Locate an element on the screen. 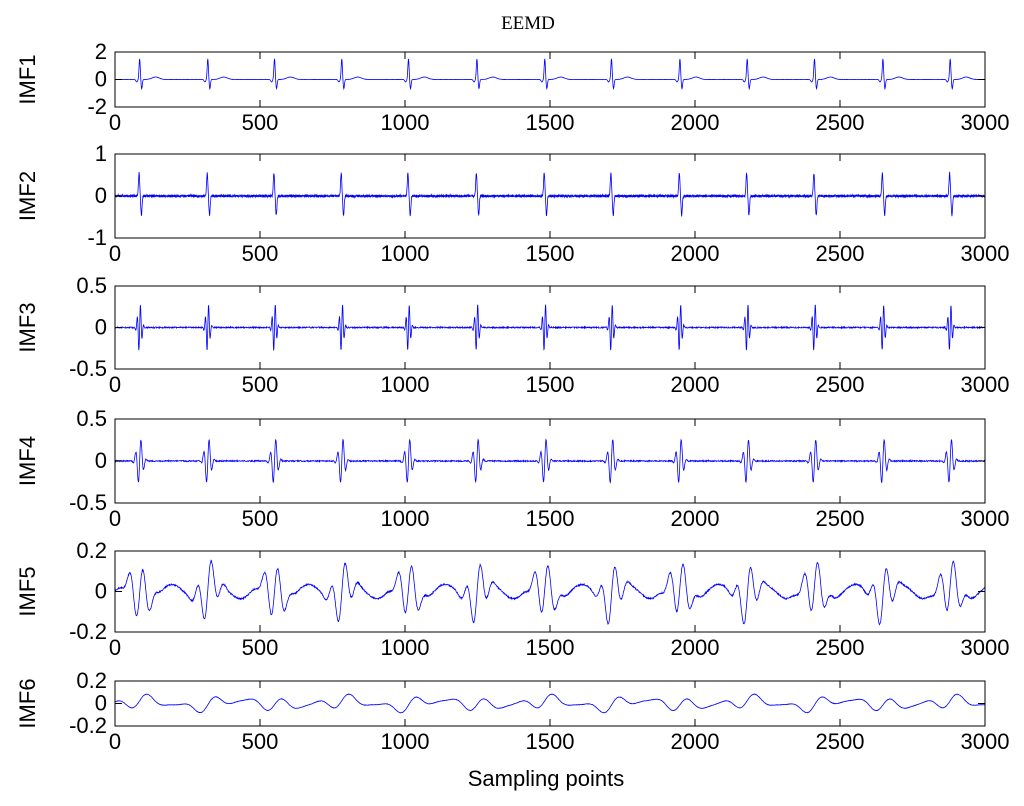  subplot-imf1: 0 500 1000 1500 2000 2500 3000 2 0-2 IMF1 is located at coordinates (512, 87).